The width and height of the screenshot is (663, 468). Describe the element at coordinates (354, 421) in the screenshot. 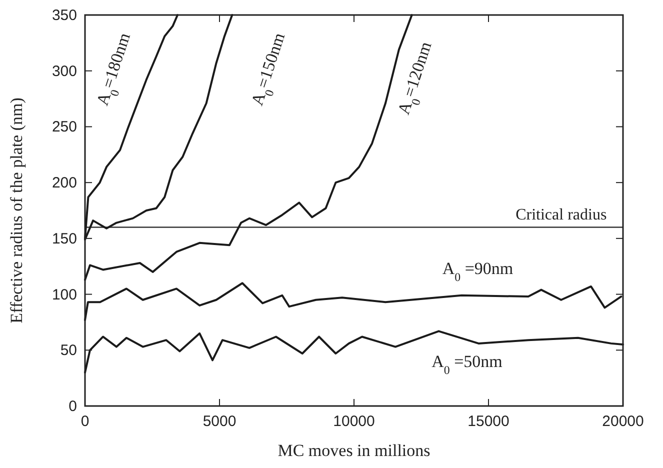

I see `x-tick-label: 10000` at that location.